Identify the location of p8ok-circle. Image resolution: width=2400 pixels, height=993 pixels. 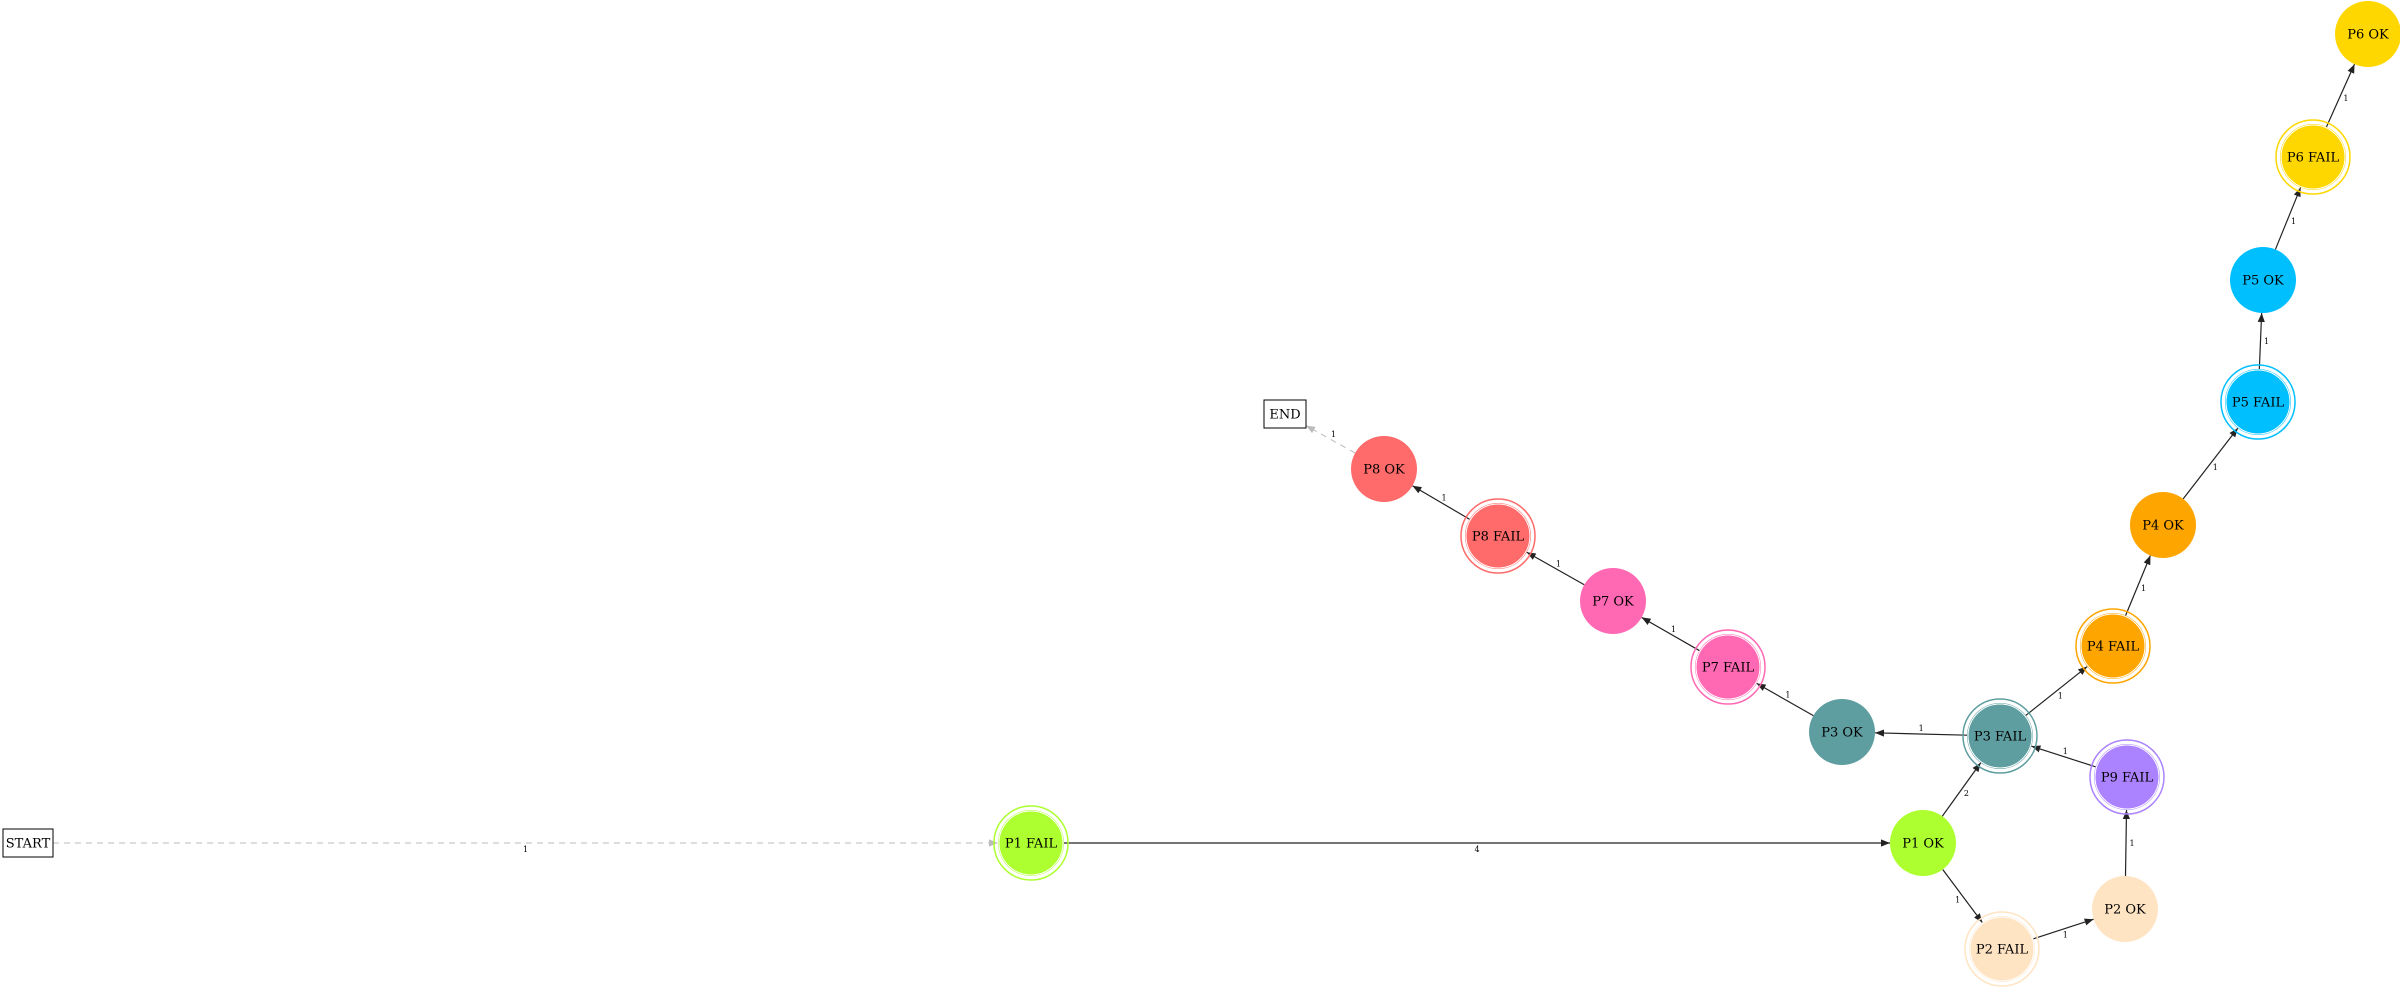
(1384, 469).